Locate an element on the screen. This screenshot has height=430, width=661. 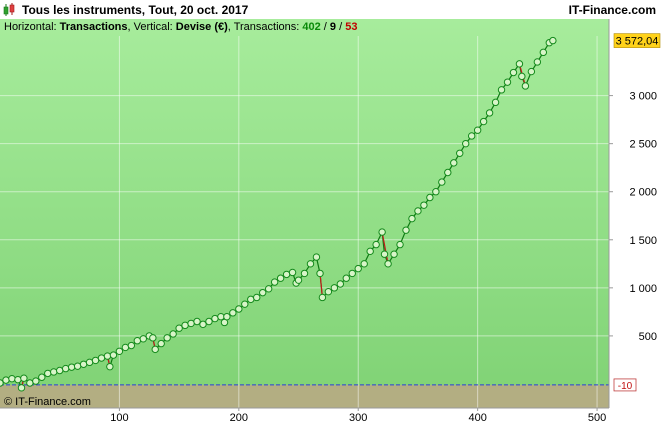
x-tick-label: 300 is located at coordinates (358, 418).